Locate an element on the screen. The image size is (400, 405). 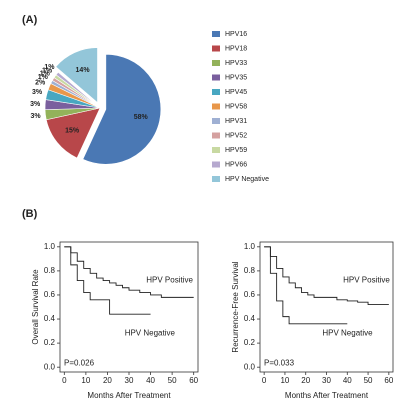
legend-label: HPV59 is located at coordinates (236, 150).